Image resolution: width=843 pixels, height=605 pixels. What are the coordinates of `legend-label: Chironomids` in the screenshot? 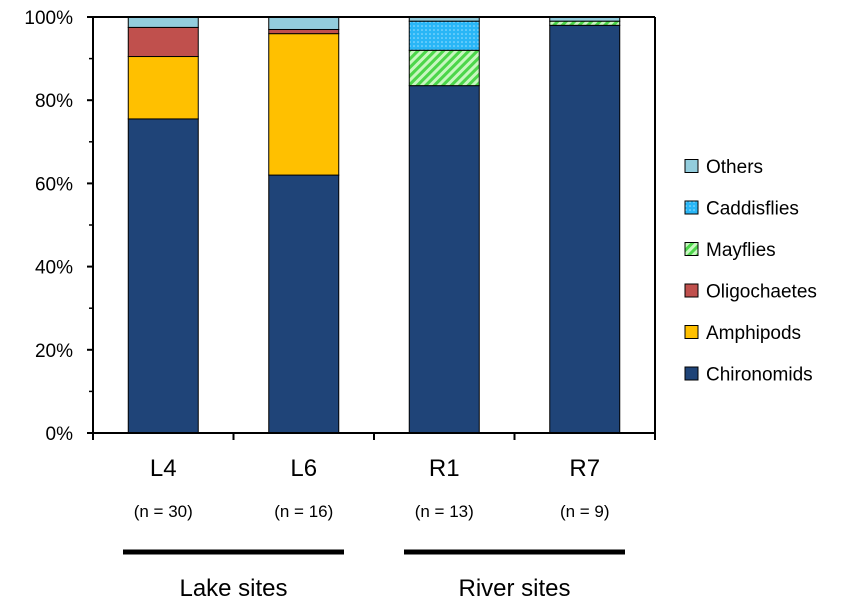 It's located at (759, 375).